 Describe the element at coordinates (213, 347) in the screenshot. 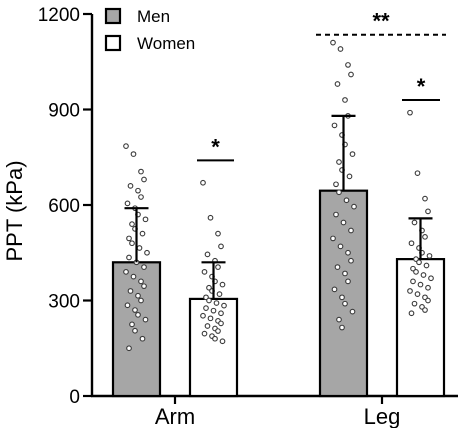

I see `bar-arm-women` at that location.